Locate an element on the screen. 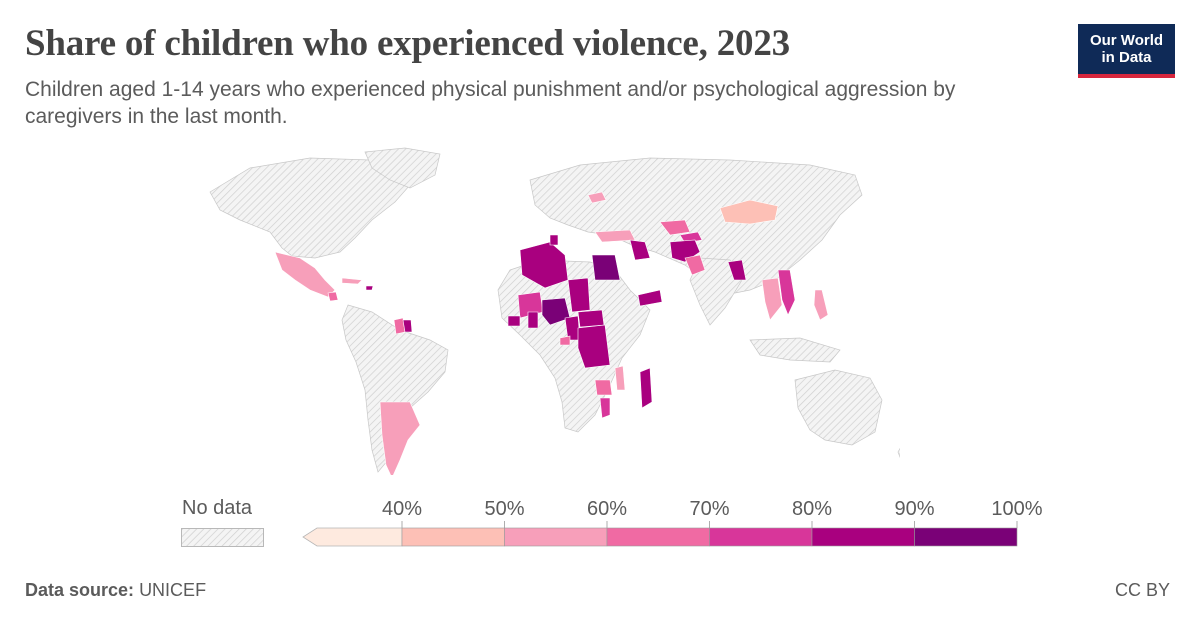 The image size is (1200, 627). logo-line-2: in Data is located at coordinates (1126, 57).